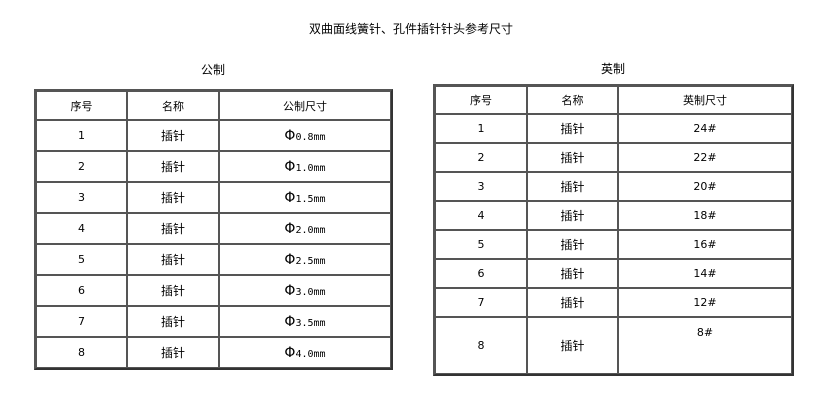 This screenshot has height=406, width=822. I want to click on table-header-row: 序号 名称 公制尺寸, so click(213, 105).